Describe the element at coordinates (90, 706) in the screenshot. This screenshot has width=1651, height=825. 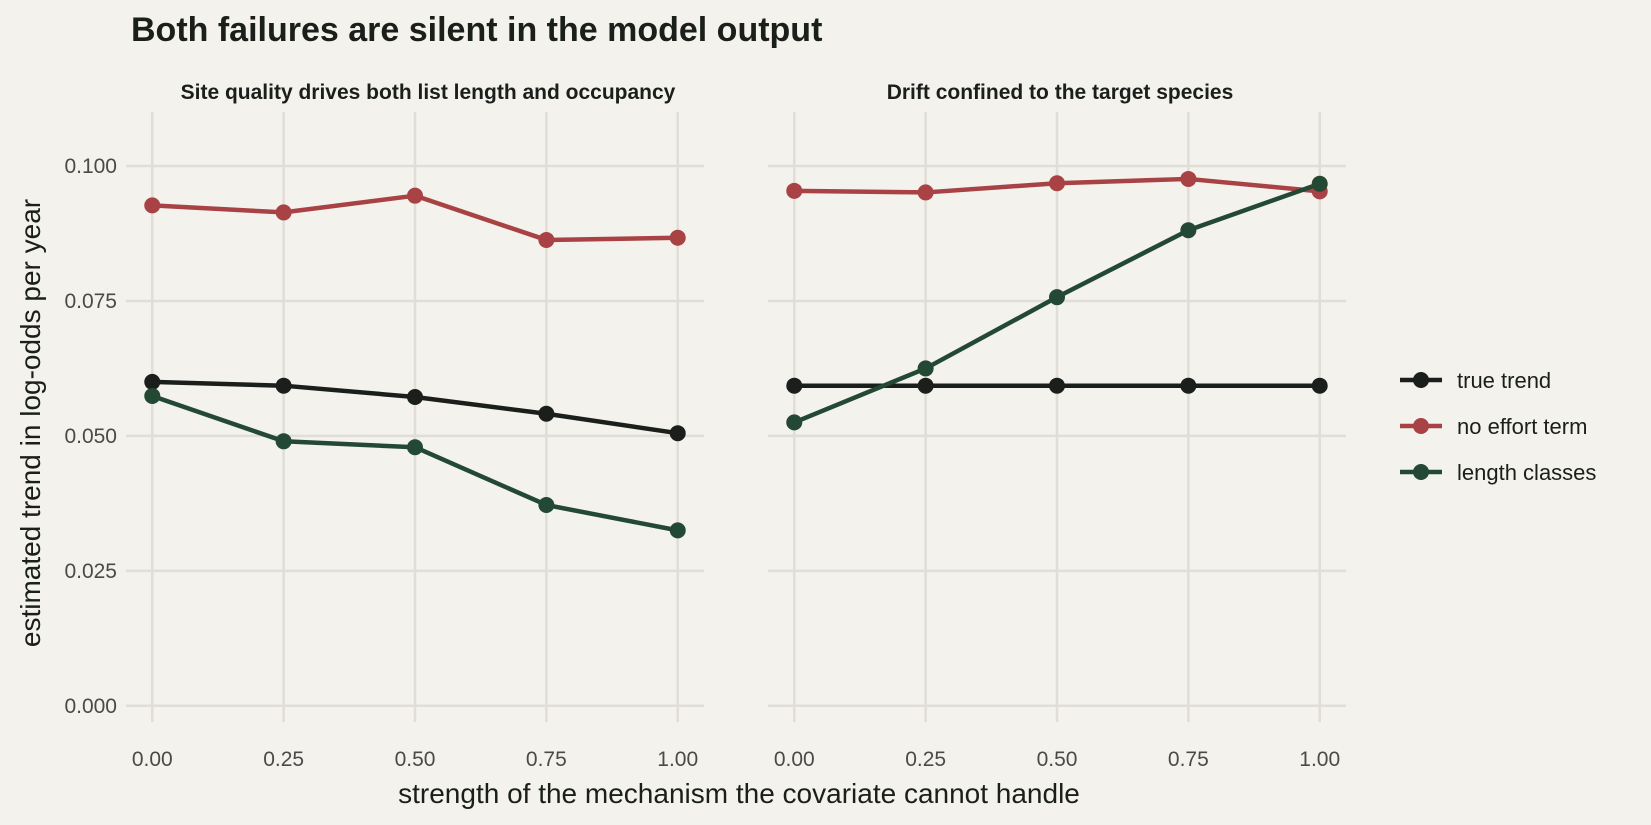
I see `y-tick-label: 0.000` at that location.